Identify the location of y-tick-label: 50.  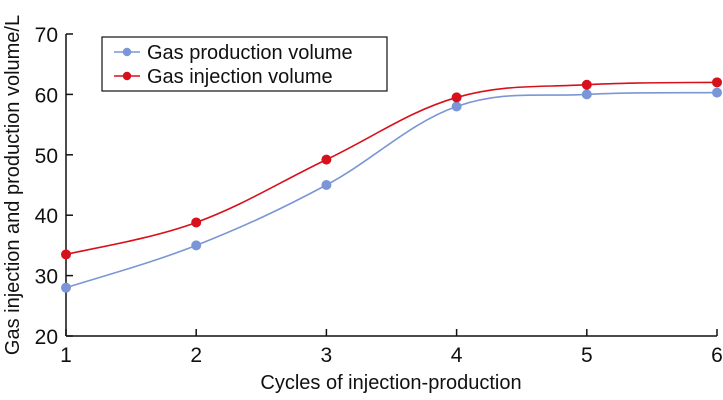
(46, 156).